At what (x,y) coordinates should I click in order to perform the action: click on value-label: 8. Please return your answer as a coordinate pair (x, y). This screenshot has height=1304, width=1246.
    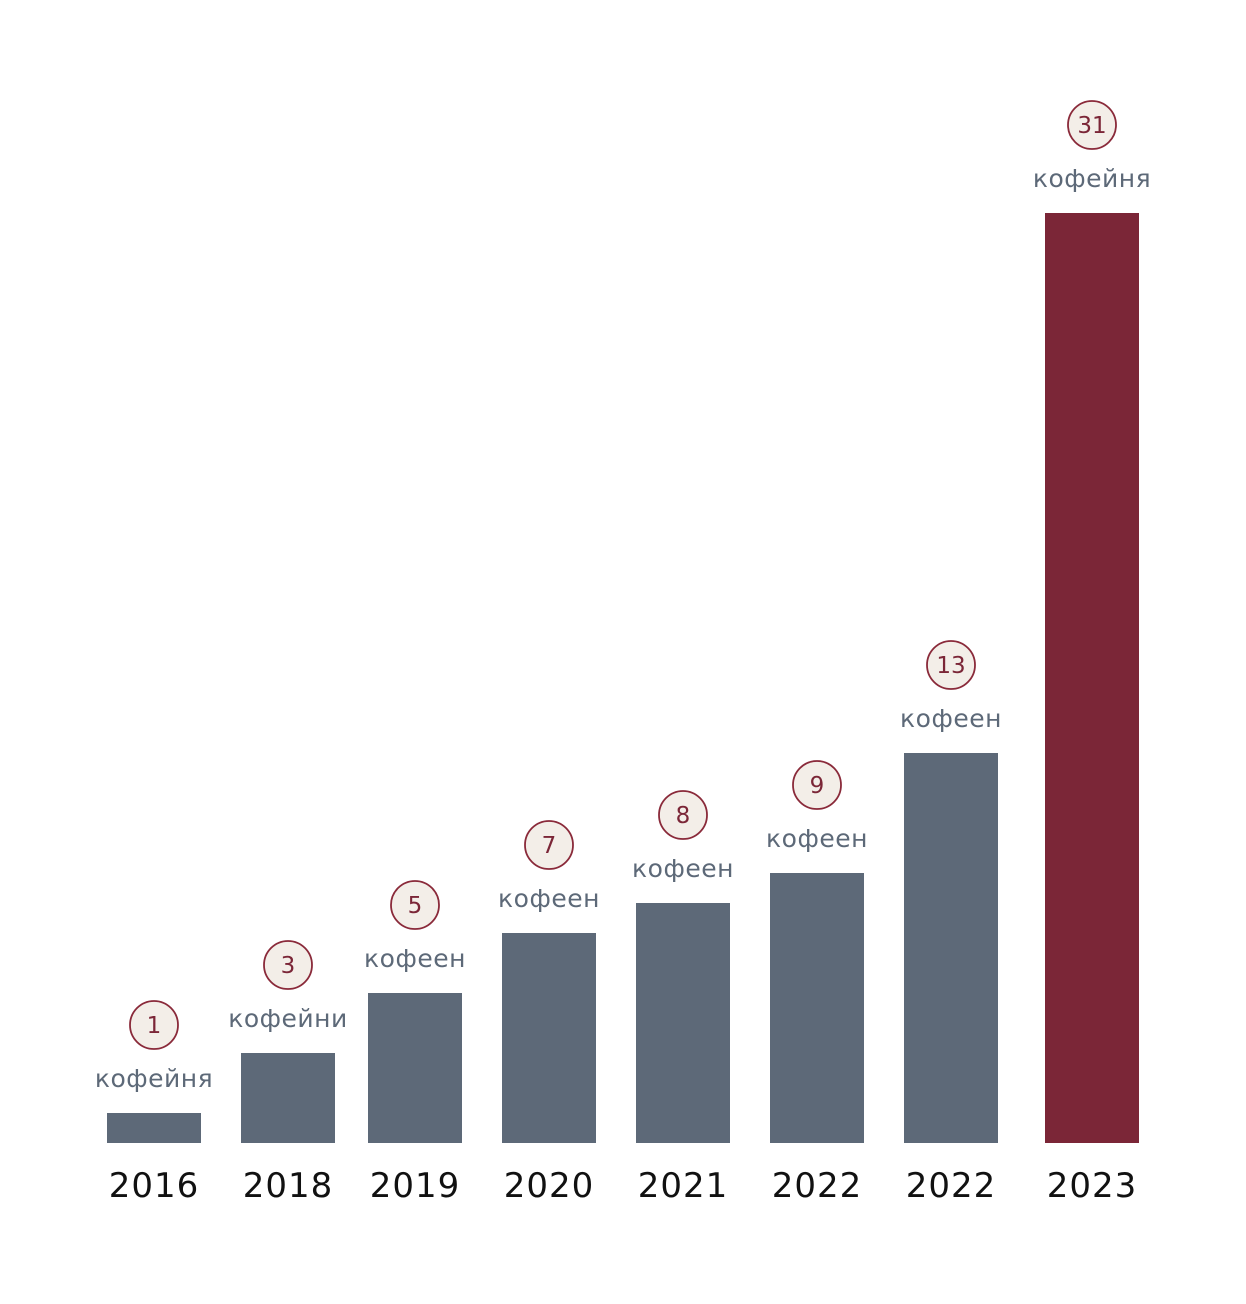
    Looking at the image, I should click on (683, 816).